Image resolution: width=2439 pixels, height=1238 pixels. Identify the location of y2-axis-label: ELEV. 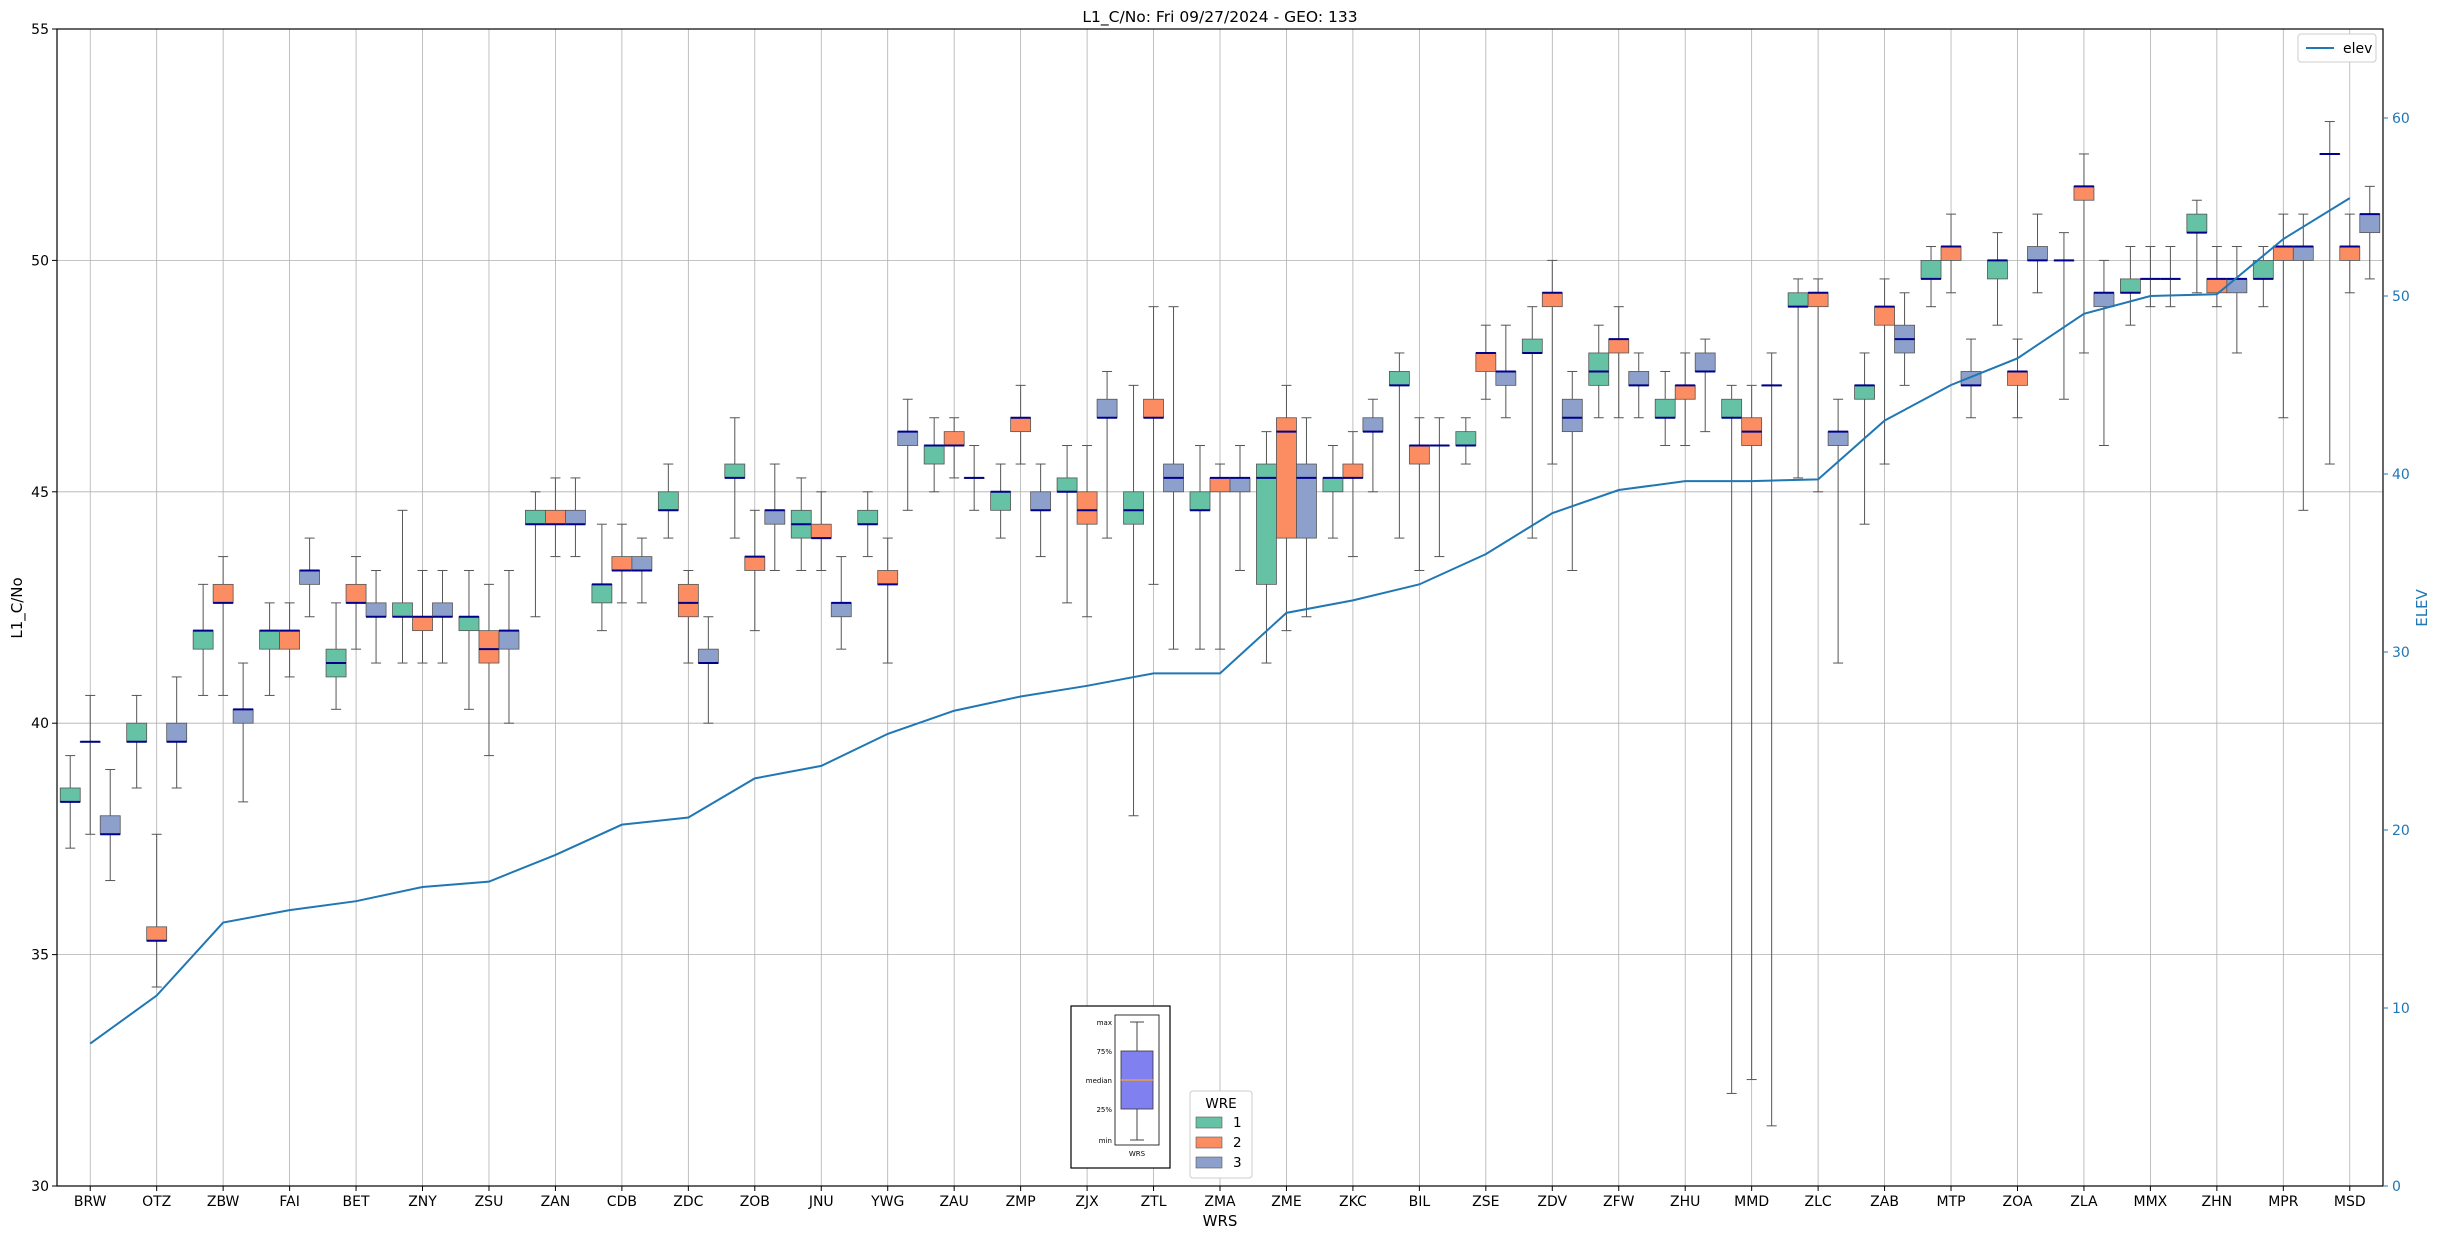
(2422, 607).